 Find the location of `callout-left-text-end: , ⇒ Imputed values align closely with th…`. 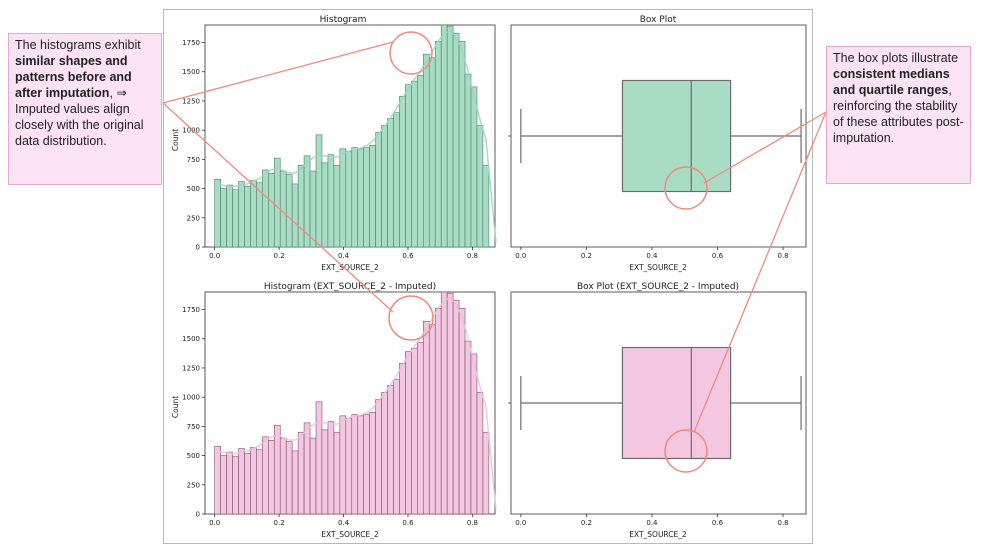

callout-left-text-end: , ⇒ Imputed values align closely with th… is located at coordinates (79, 117).